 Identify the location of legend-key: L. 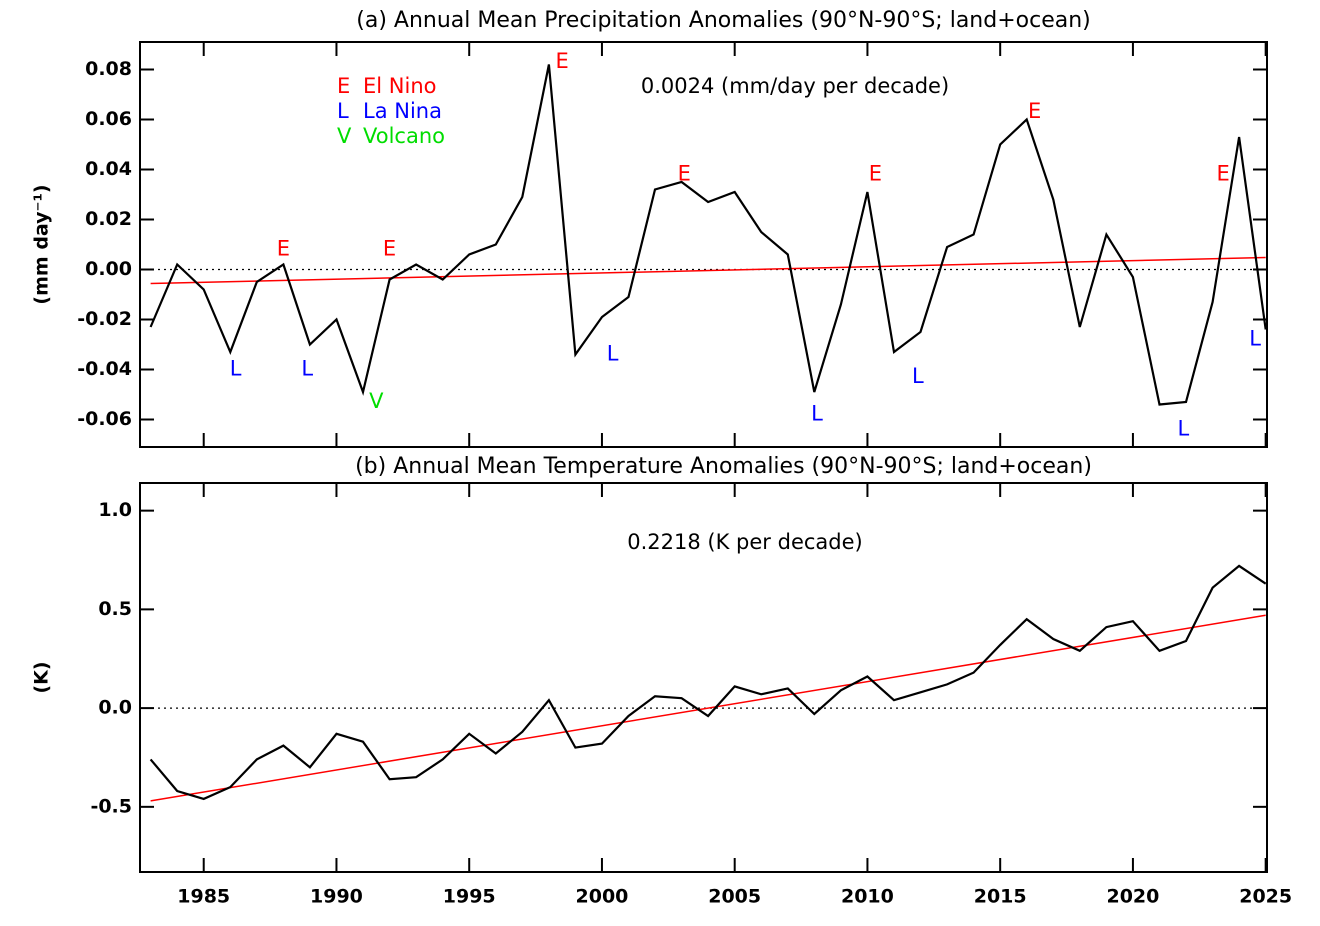
(343, 111).